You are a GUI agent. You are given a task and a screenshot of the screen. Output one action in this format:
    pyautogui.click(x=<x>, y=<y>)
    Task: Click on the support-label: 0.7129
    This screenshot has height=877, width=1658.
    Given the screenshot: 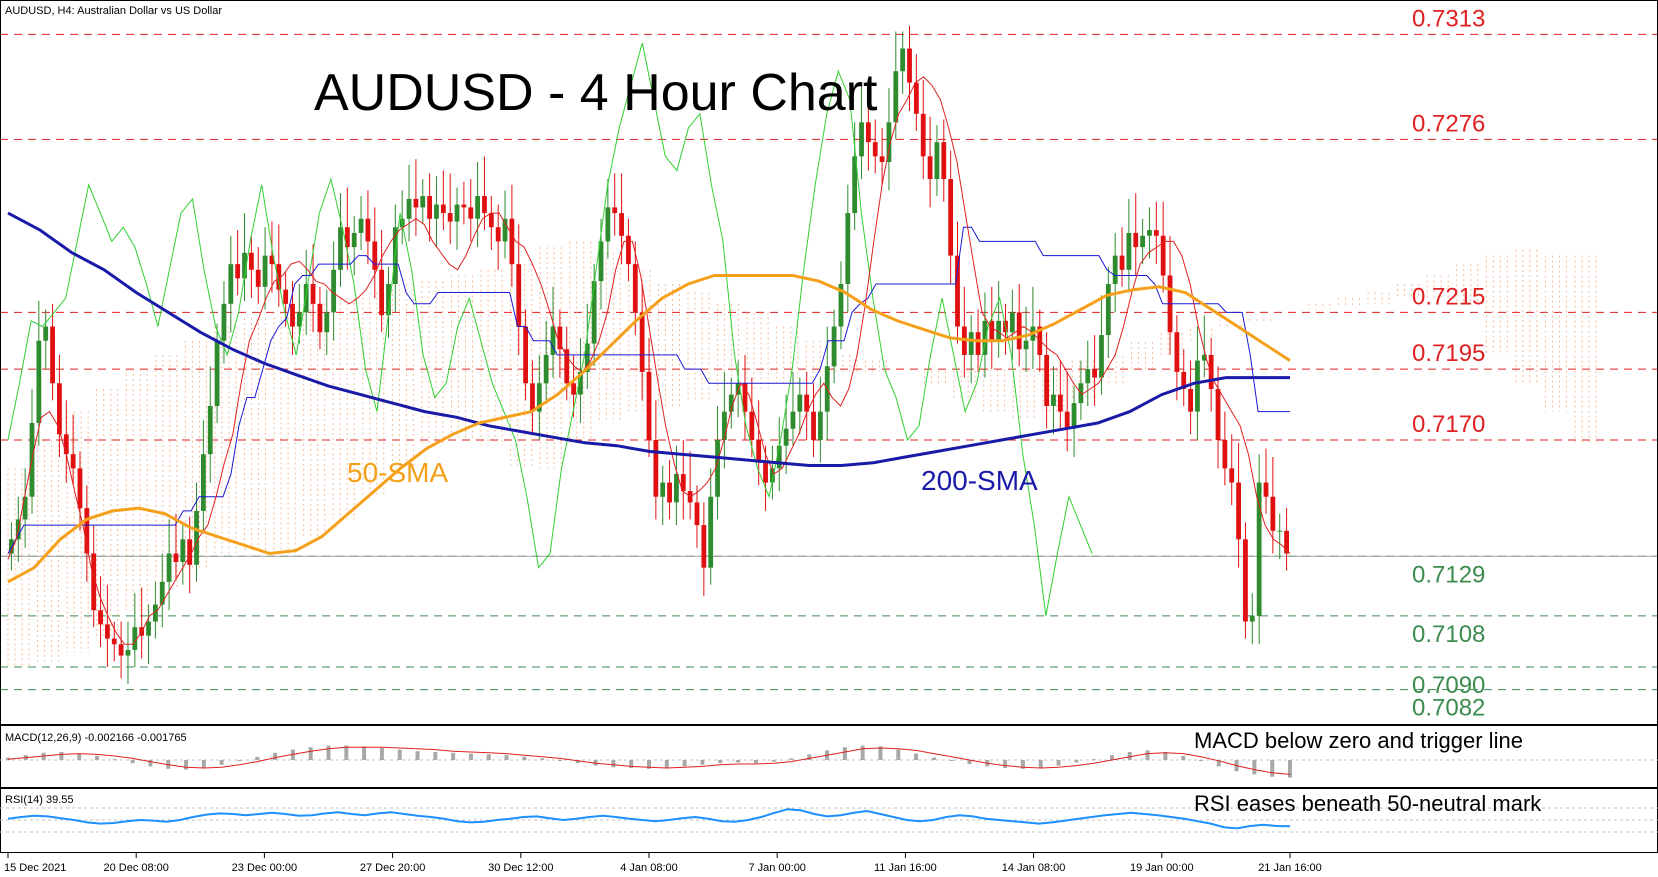 What is the action you would take?
    pyautogui.click(x=1448, y=574)
    